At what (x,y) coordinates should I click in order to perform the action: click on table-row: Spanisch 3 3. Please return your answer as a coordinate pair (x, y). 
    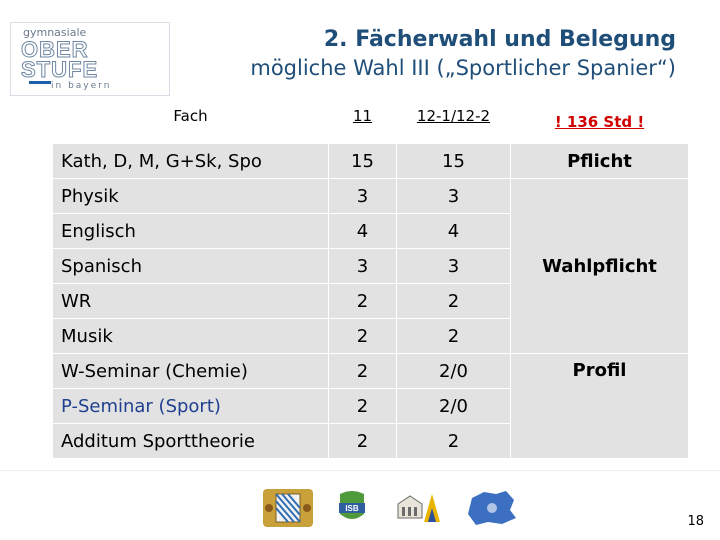
    Looking at the image, I should click on (370, 266).